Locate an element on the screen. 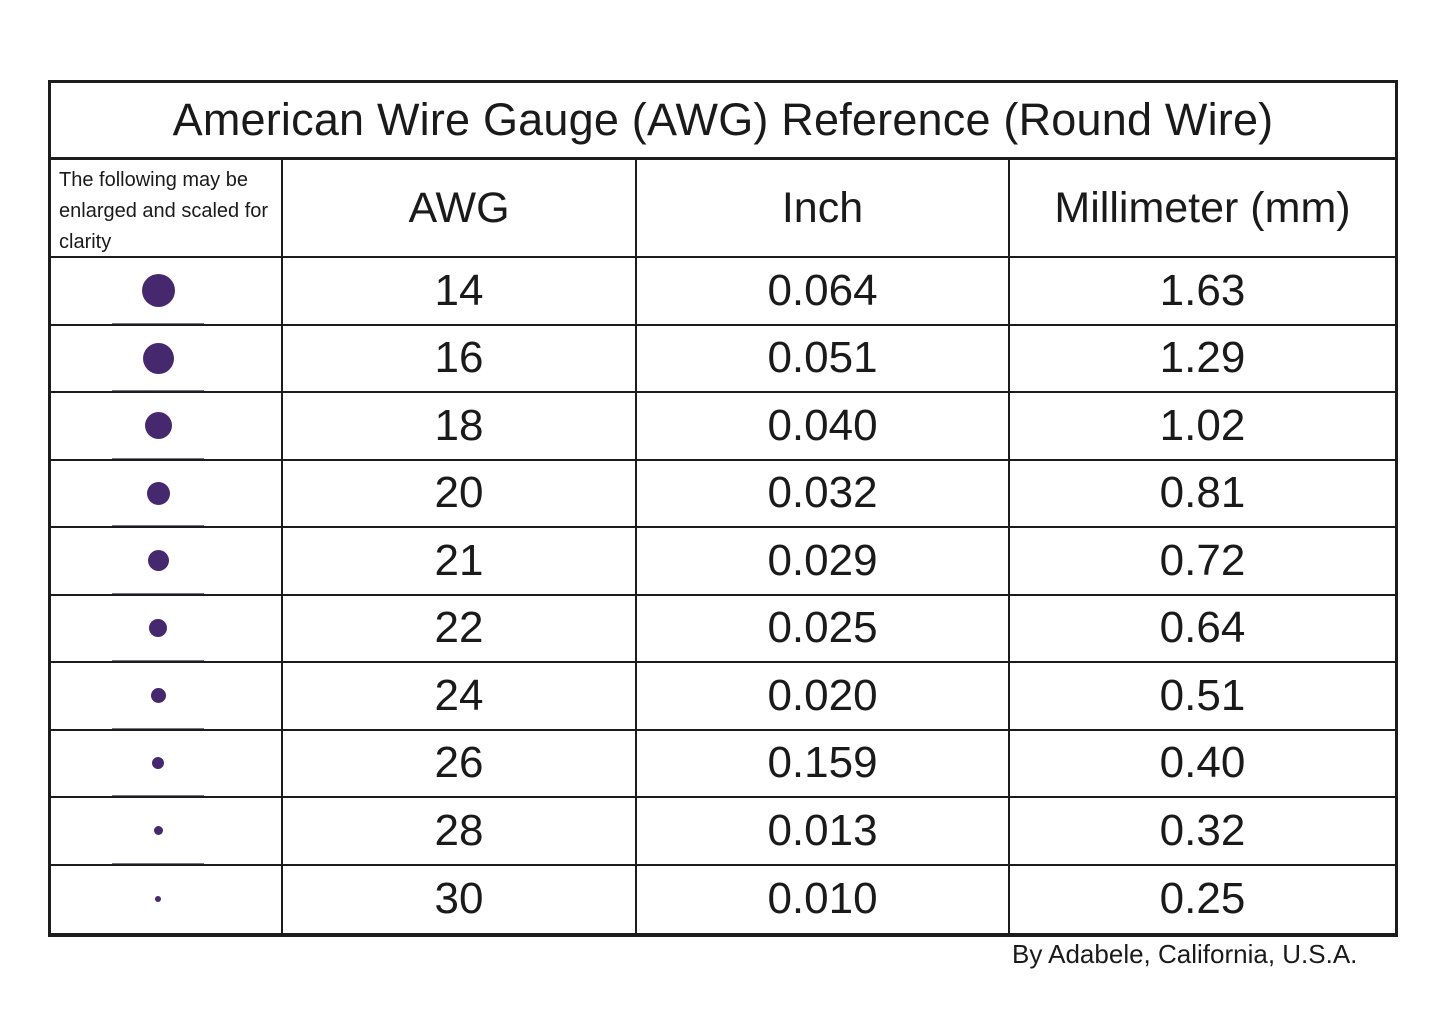 The height and width of the screenshot is (1017, 1445). inch-value-cell: 0.025 is located at coordinates (823, 629).